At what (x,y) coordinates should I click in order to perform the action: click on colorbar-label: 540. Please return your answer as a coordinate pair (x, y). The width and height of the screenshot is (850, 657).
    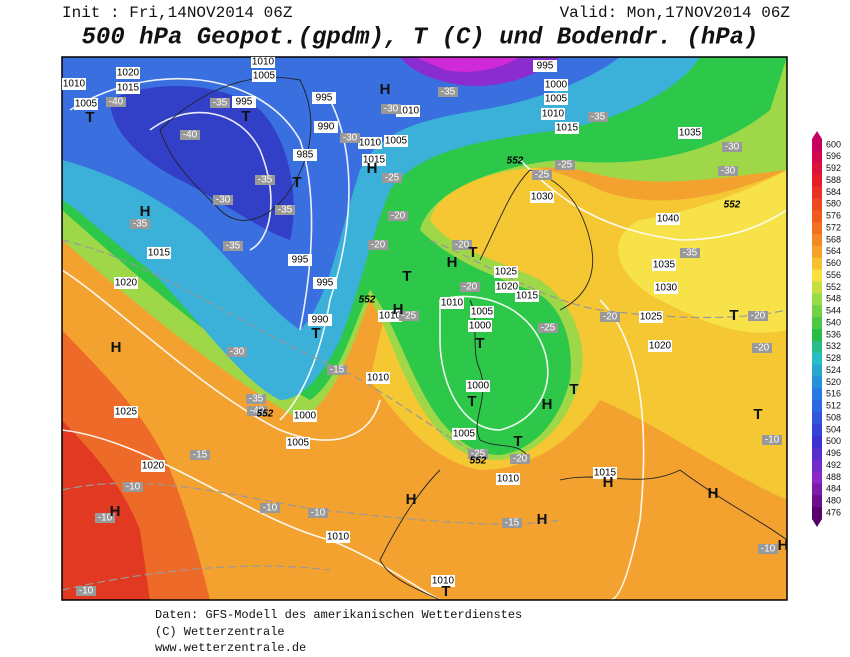
    Looking at the image, I should click on (833, 322).